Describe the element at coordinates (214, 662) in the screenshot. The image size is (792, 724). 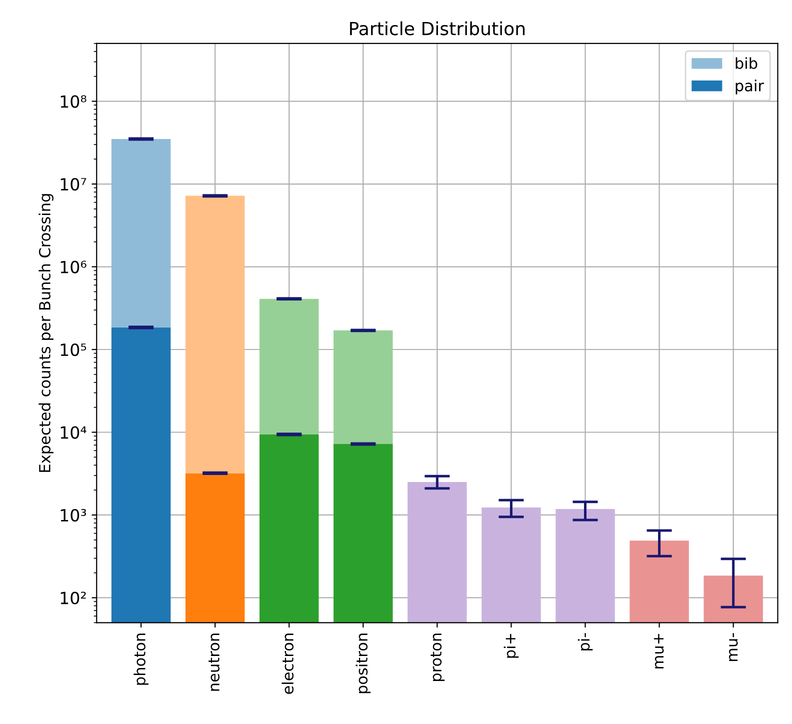
I see `x-tick-label: neutron` at that location.